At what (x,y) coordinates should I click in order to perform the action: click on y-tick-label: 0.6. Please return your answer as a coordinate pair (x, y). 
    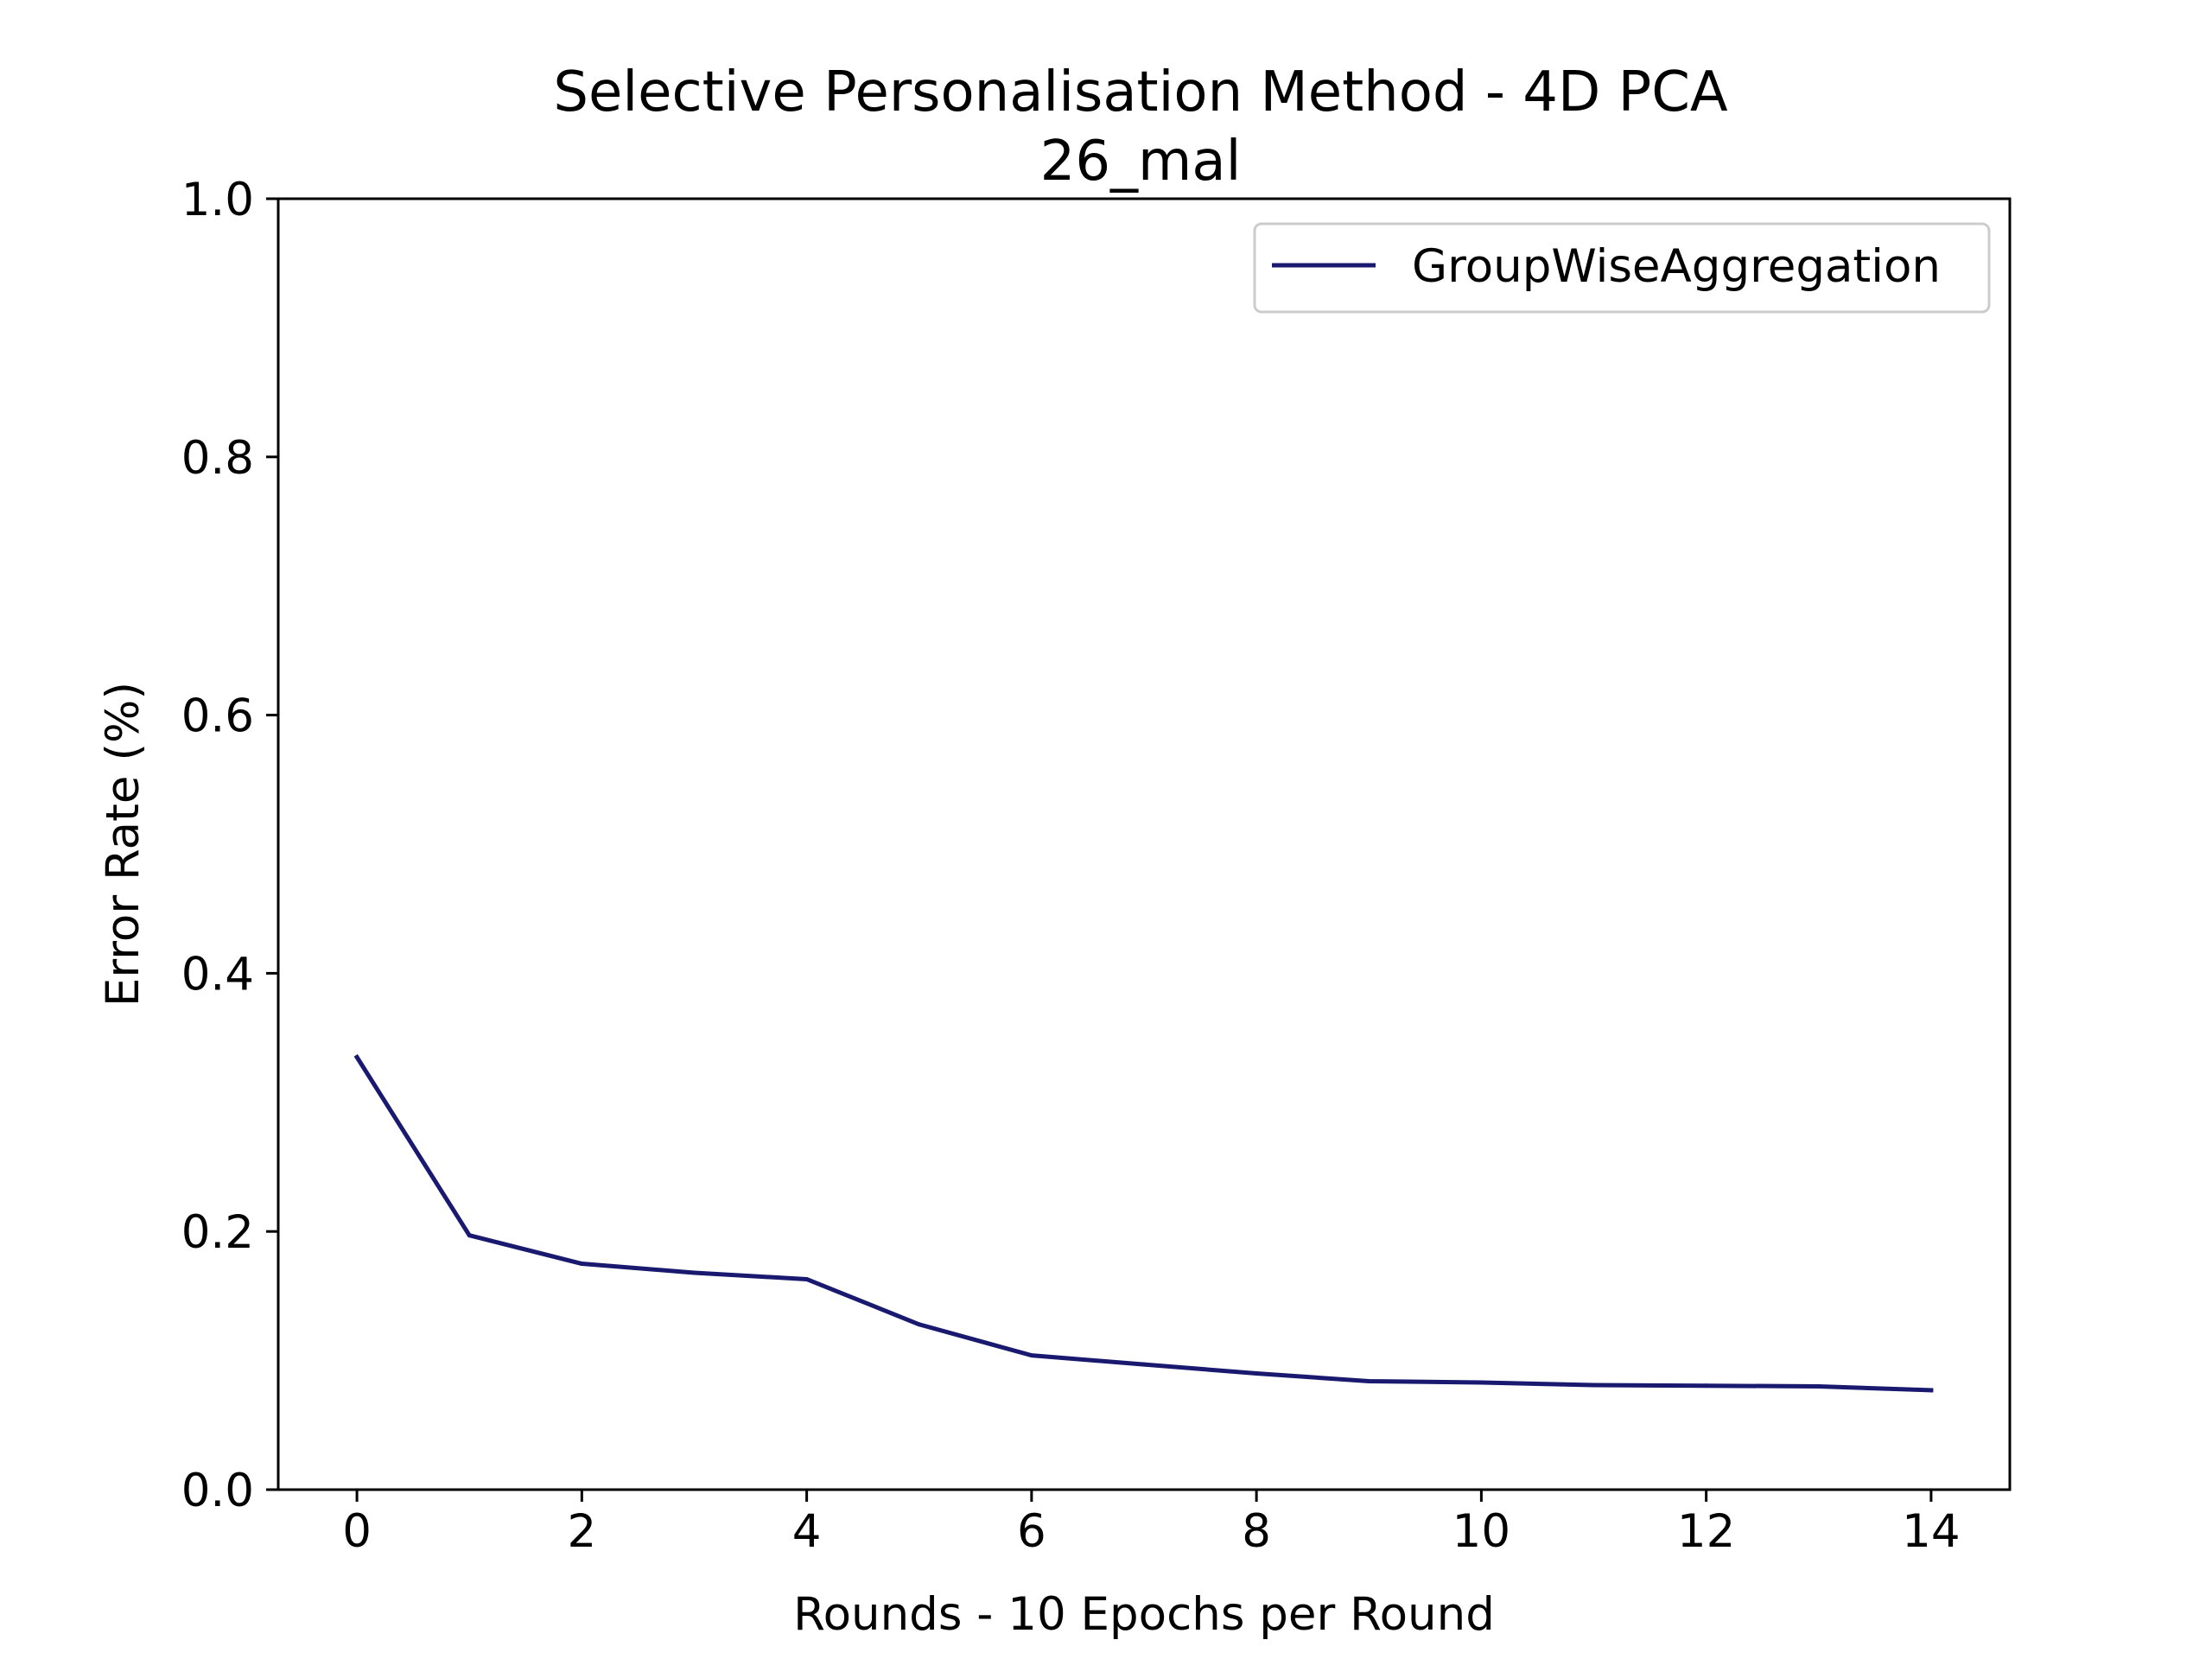
    Looking at the image, I should click on (217, 716).